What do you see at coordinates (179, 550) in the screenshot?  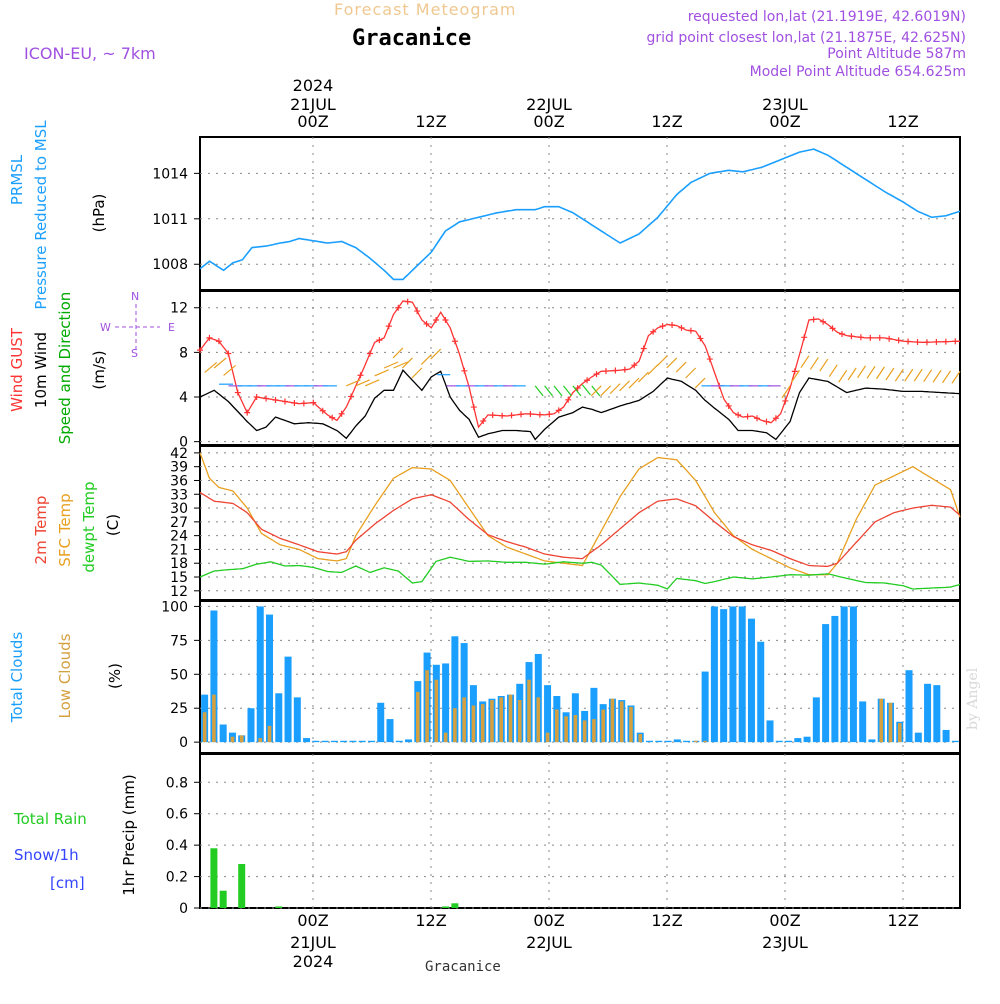 I see `temp-tick-label: 21` at bounding box center [179, 550].